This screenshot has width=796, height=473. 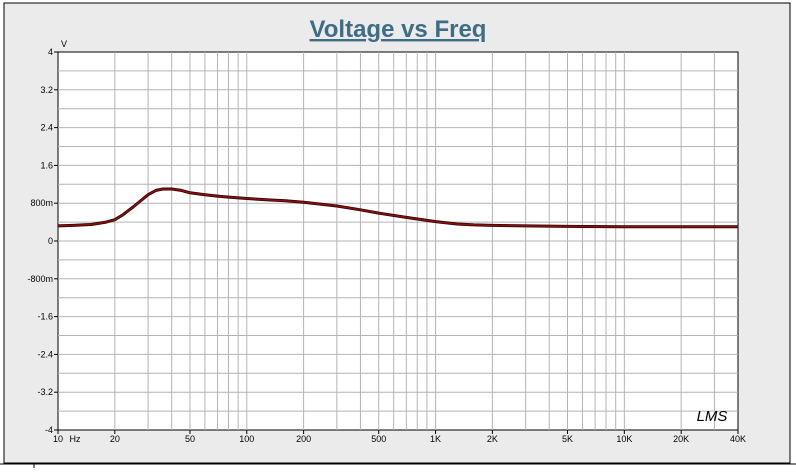 I want to click on y-tick-label: 800m, so click(x=41, y=203).